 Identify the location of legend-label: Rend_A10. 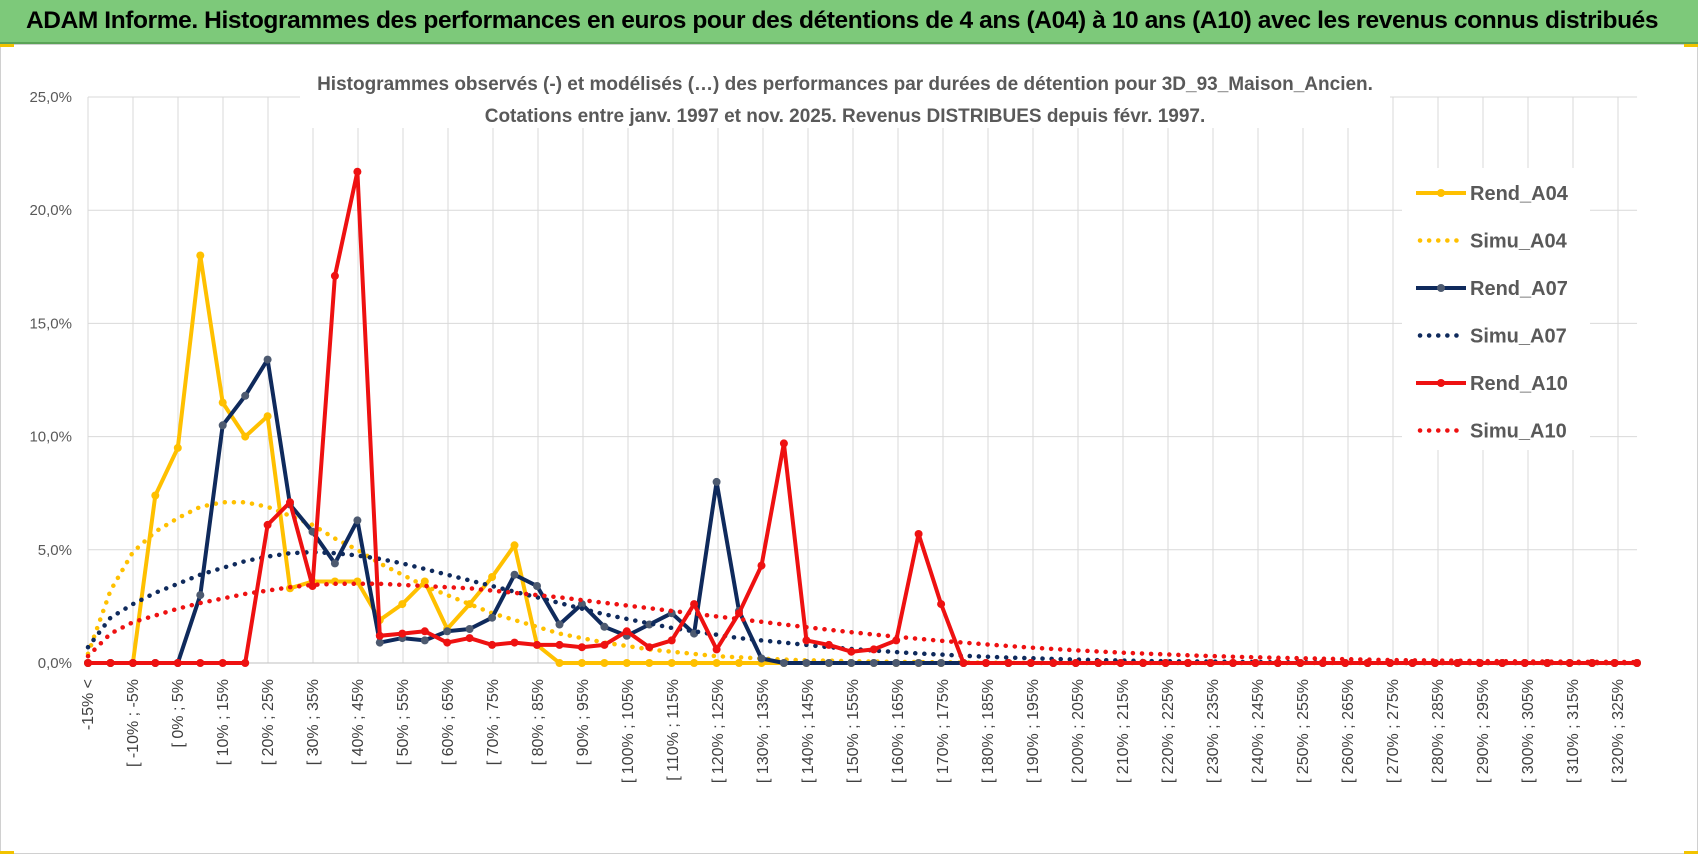
(1519, 384).